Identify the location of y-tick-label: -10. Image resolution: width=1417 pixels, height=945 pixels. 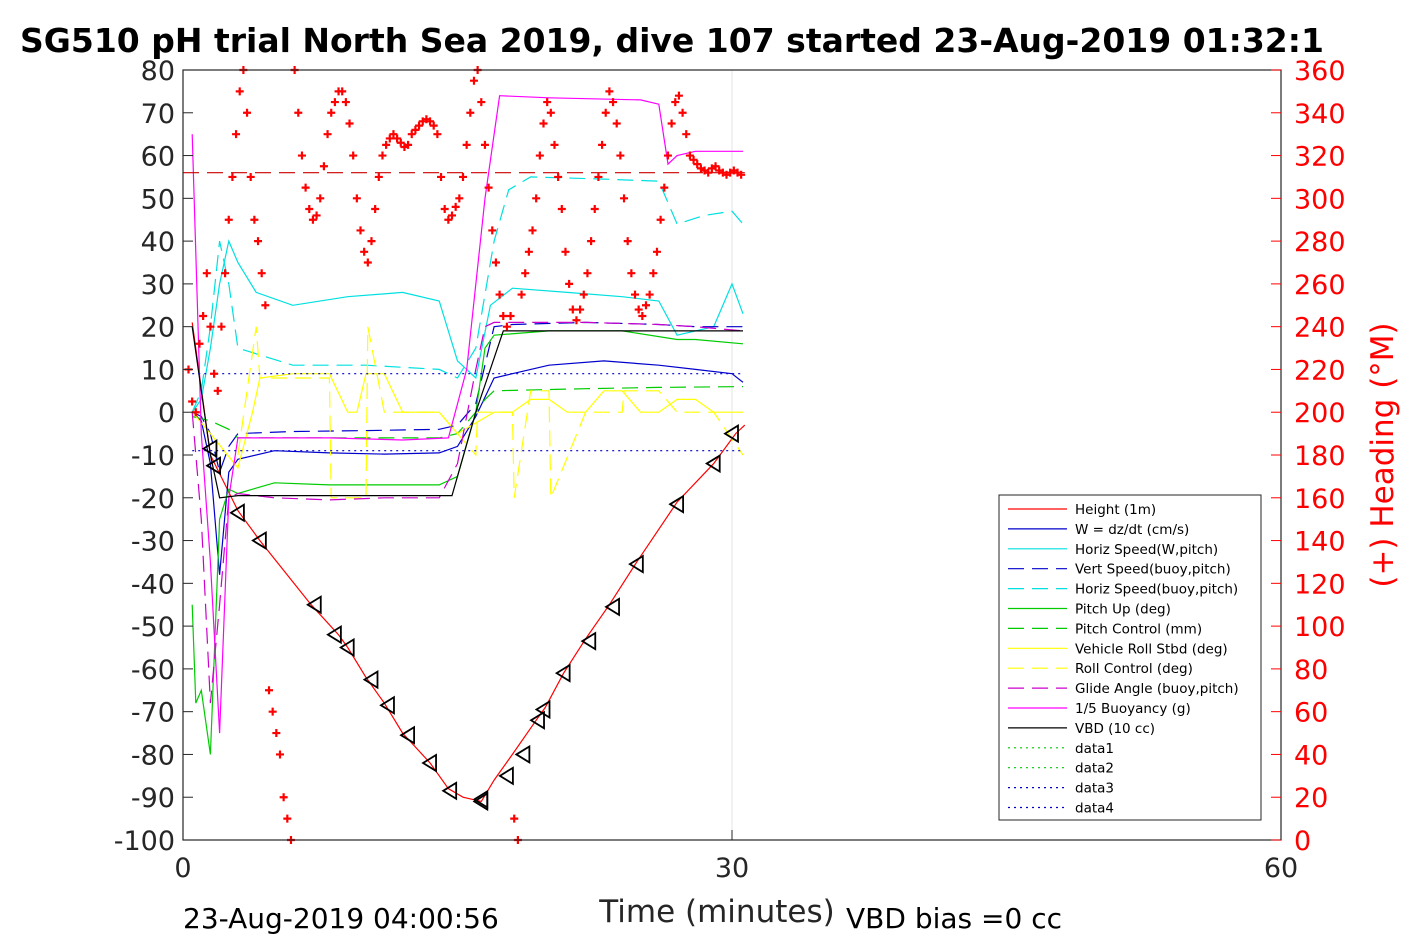
(153, 456).